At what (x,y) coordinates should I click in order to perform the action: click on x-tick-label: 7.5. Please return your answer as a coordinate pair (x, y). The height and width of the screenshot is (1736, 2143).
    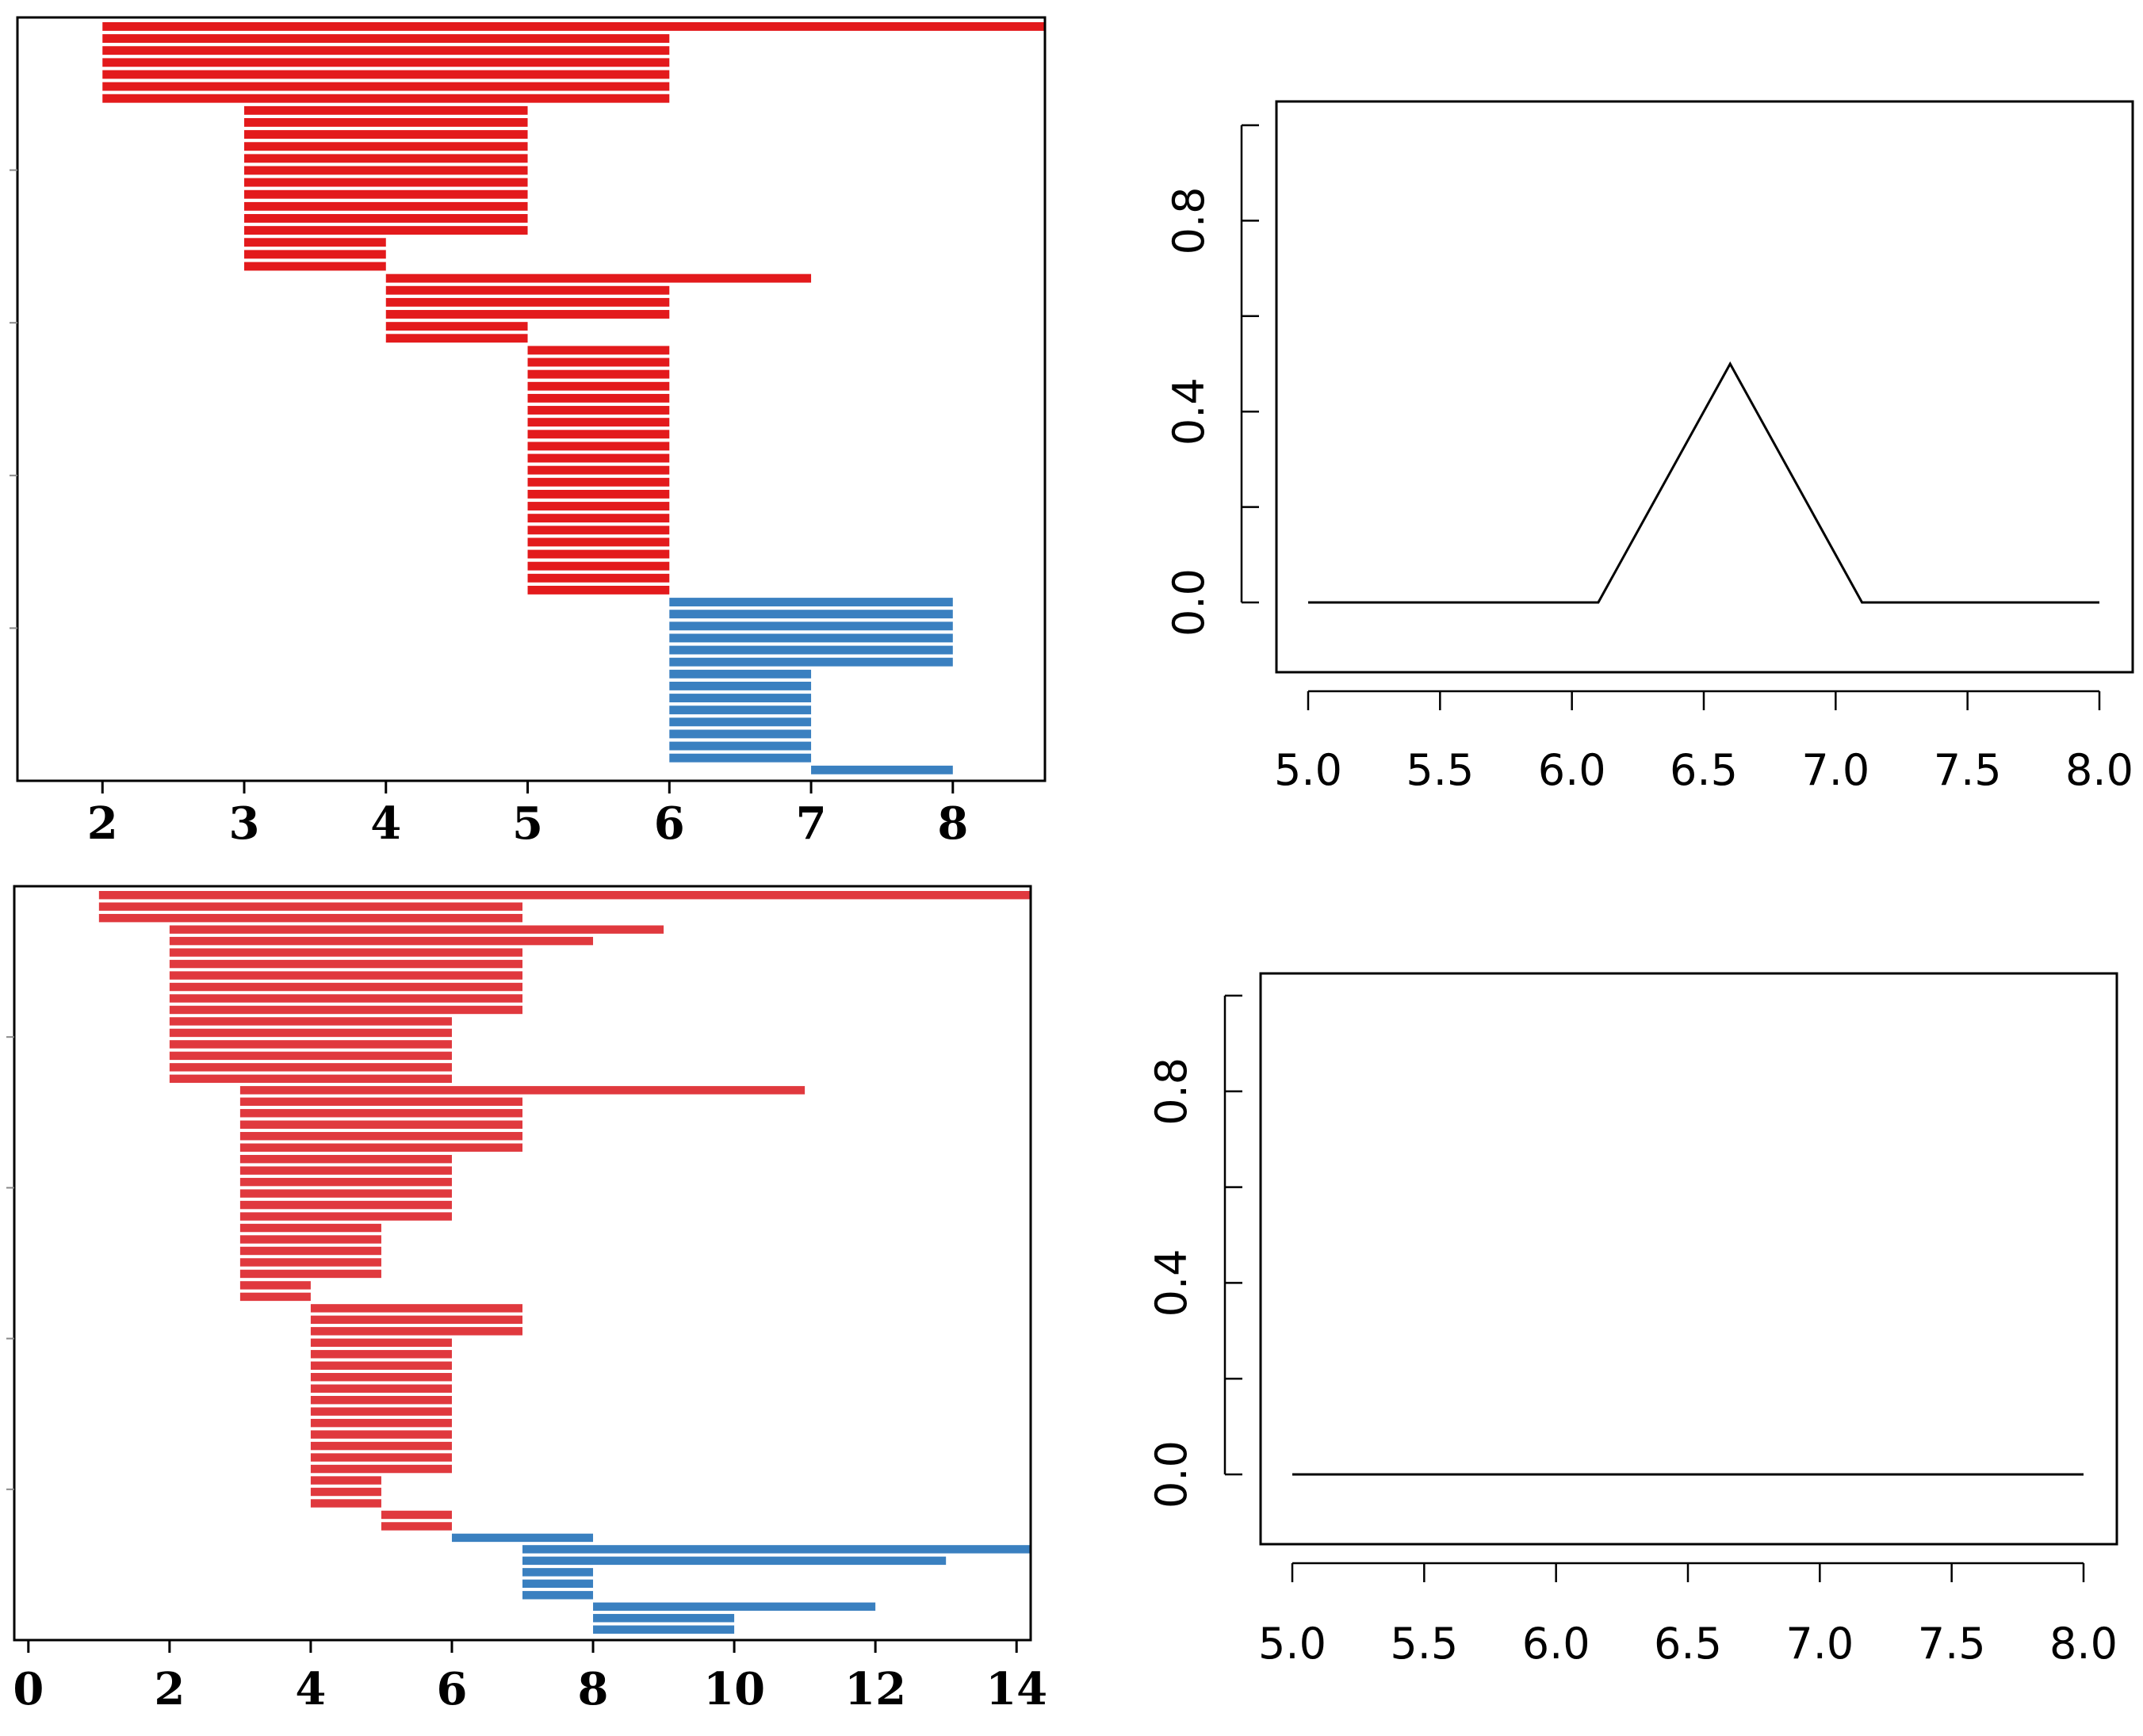
    Looking at the image, I should click on (1952, 1644).